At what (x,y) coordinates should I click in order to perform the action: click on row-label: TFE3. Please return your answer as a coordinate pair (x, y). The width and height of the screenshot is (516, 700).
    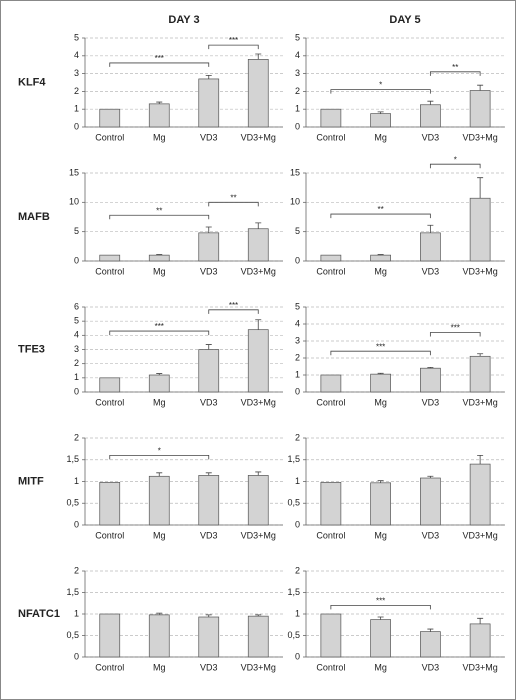
    Looking at the image, I should click on (31, 349).